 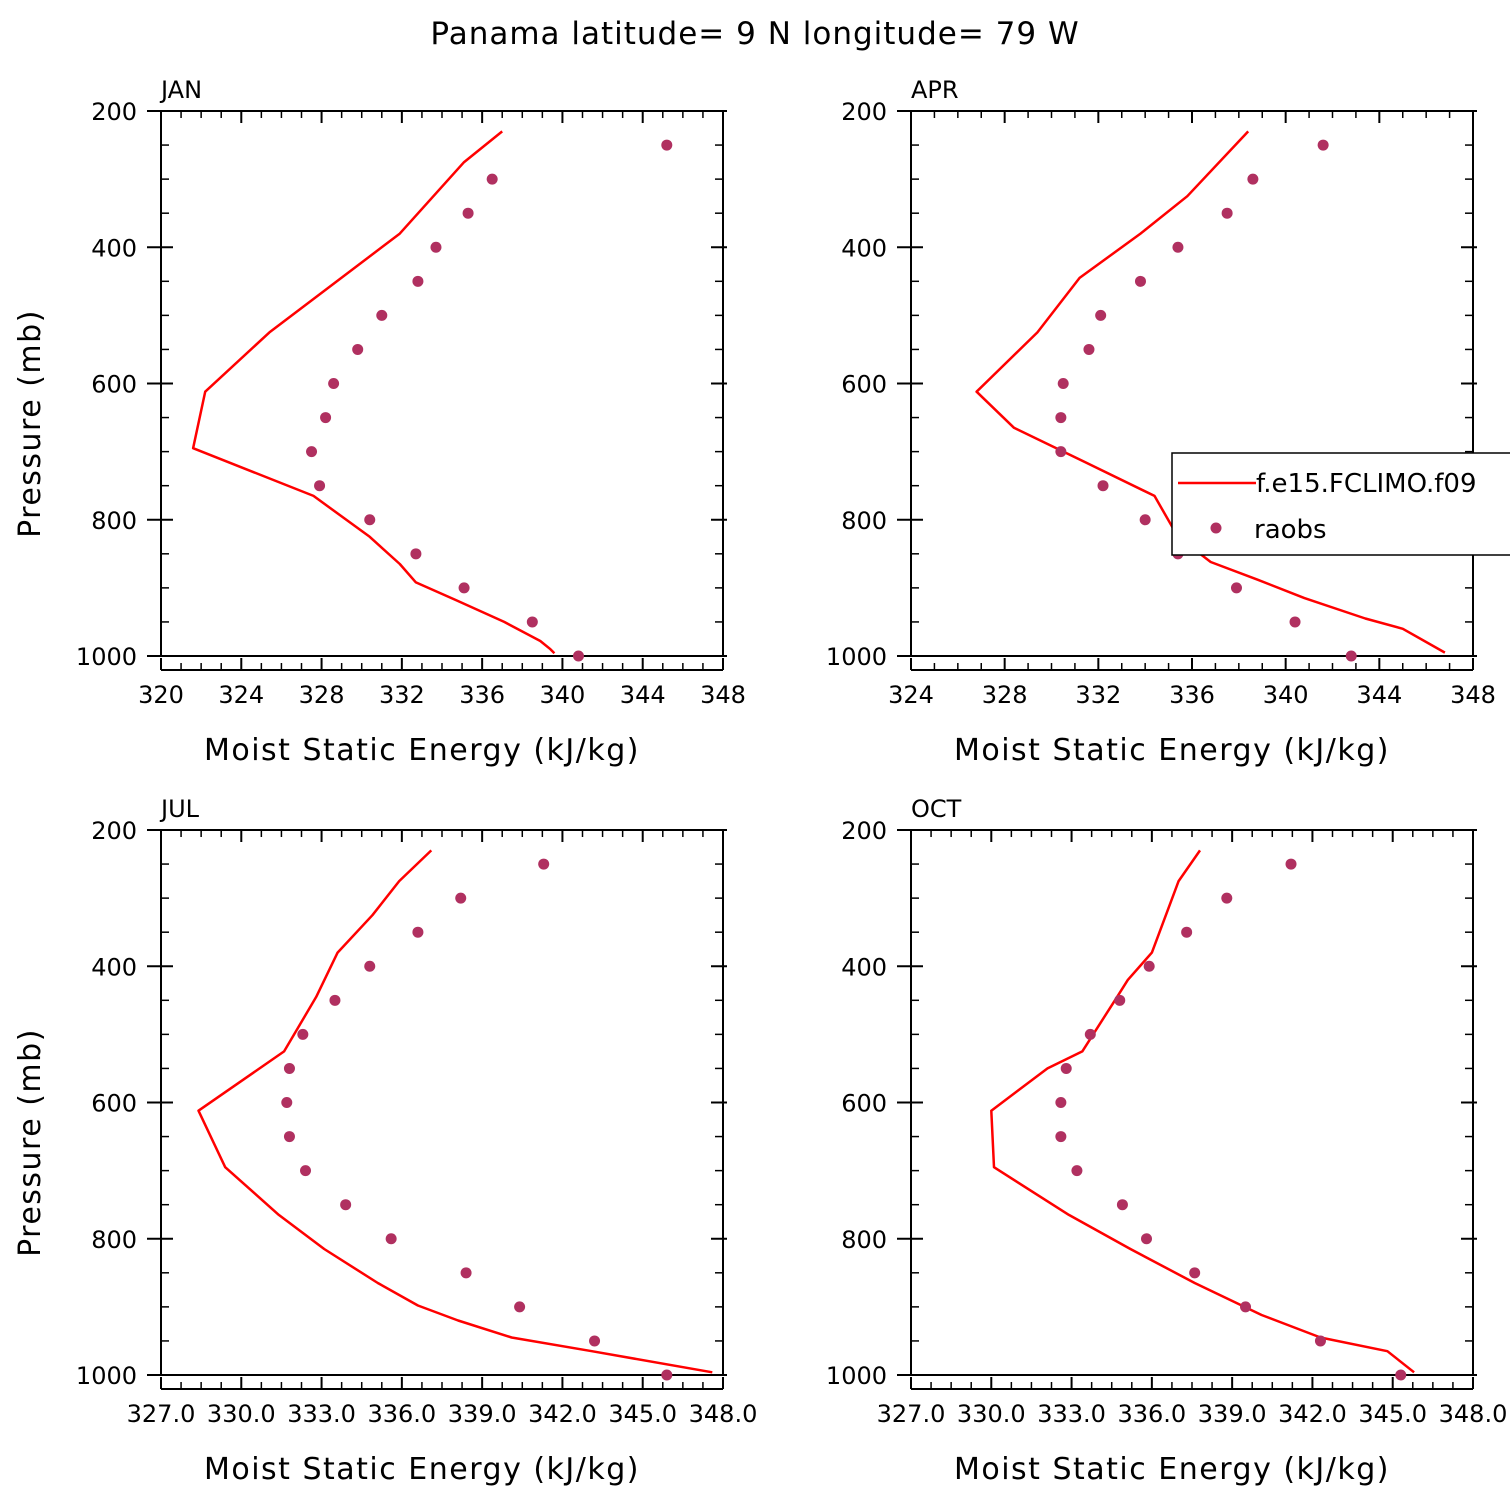 What do you see at coordinates (935, 90) in the screenshot?
I see `panel-title: APR` at bounding box center [935, 90].